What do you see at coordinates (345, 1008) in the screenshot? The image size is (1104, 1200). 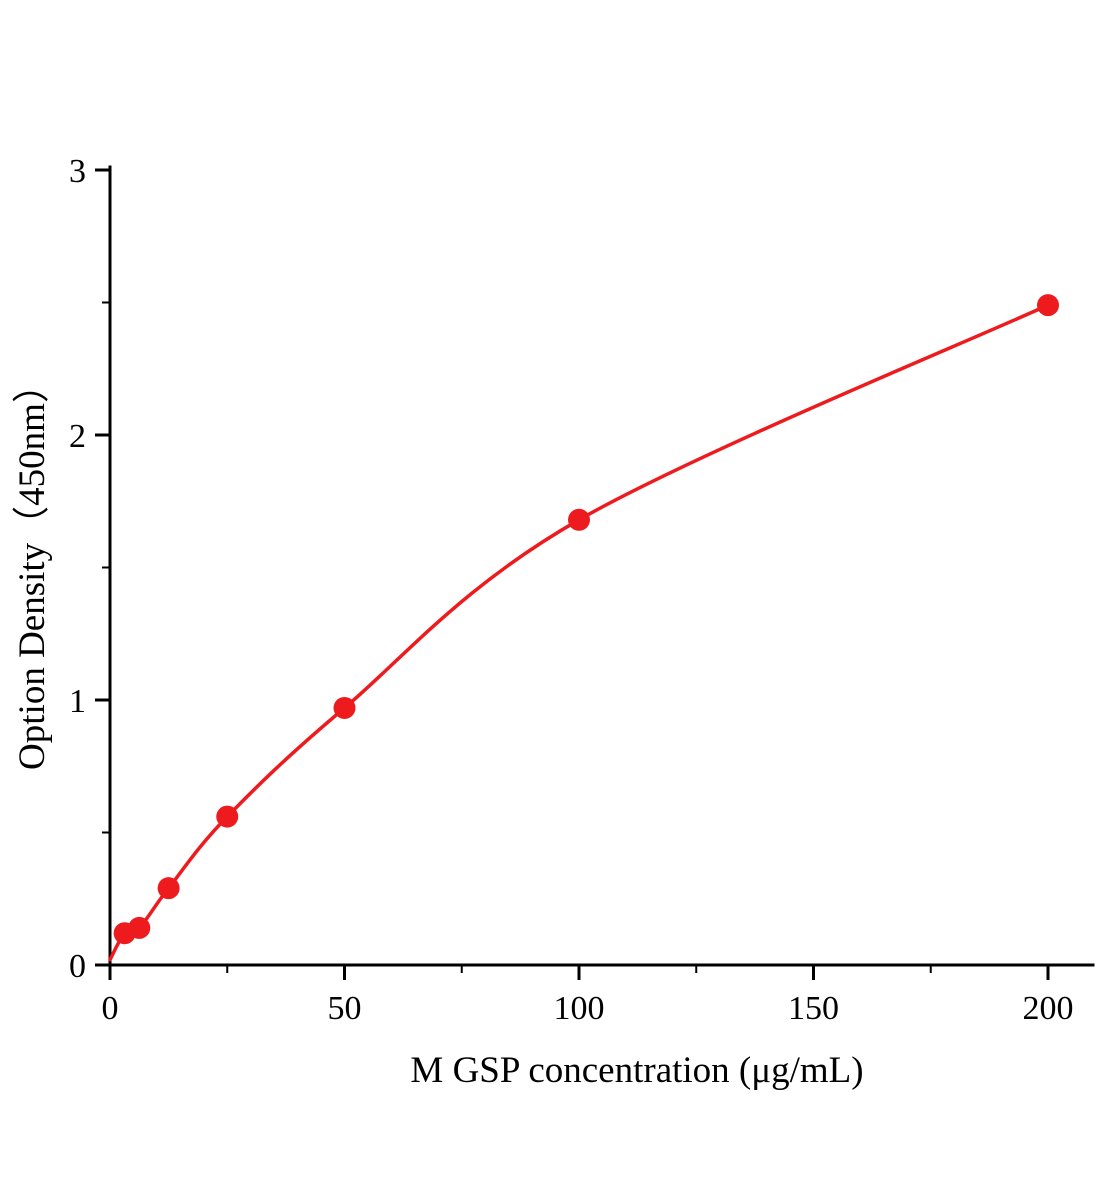 I see `x-tick-label: 50` at bounding box center [345, 1008].